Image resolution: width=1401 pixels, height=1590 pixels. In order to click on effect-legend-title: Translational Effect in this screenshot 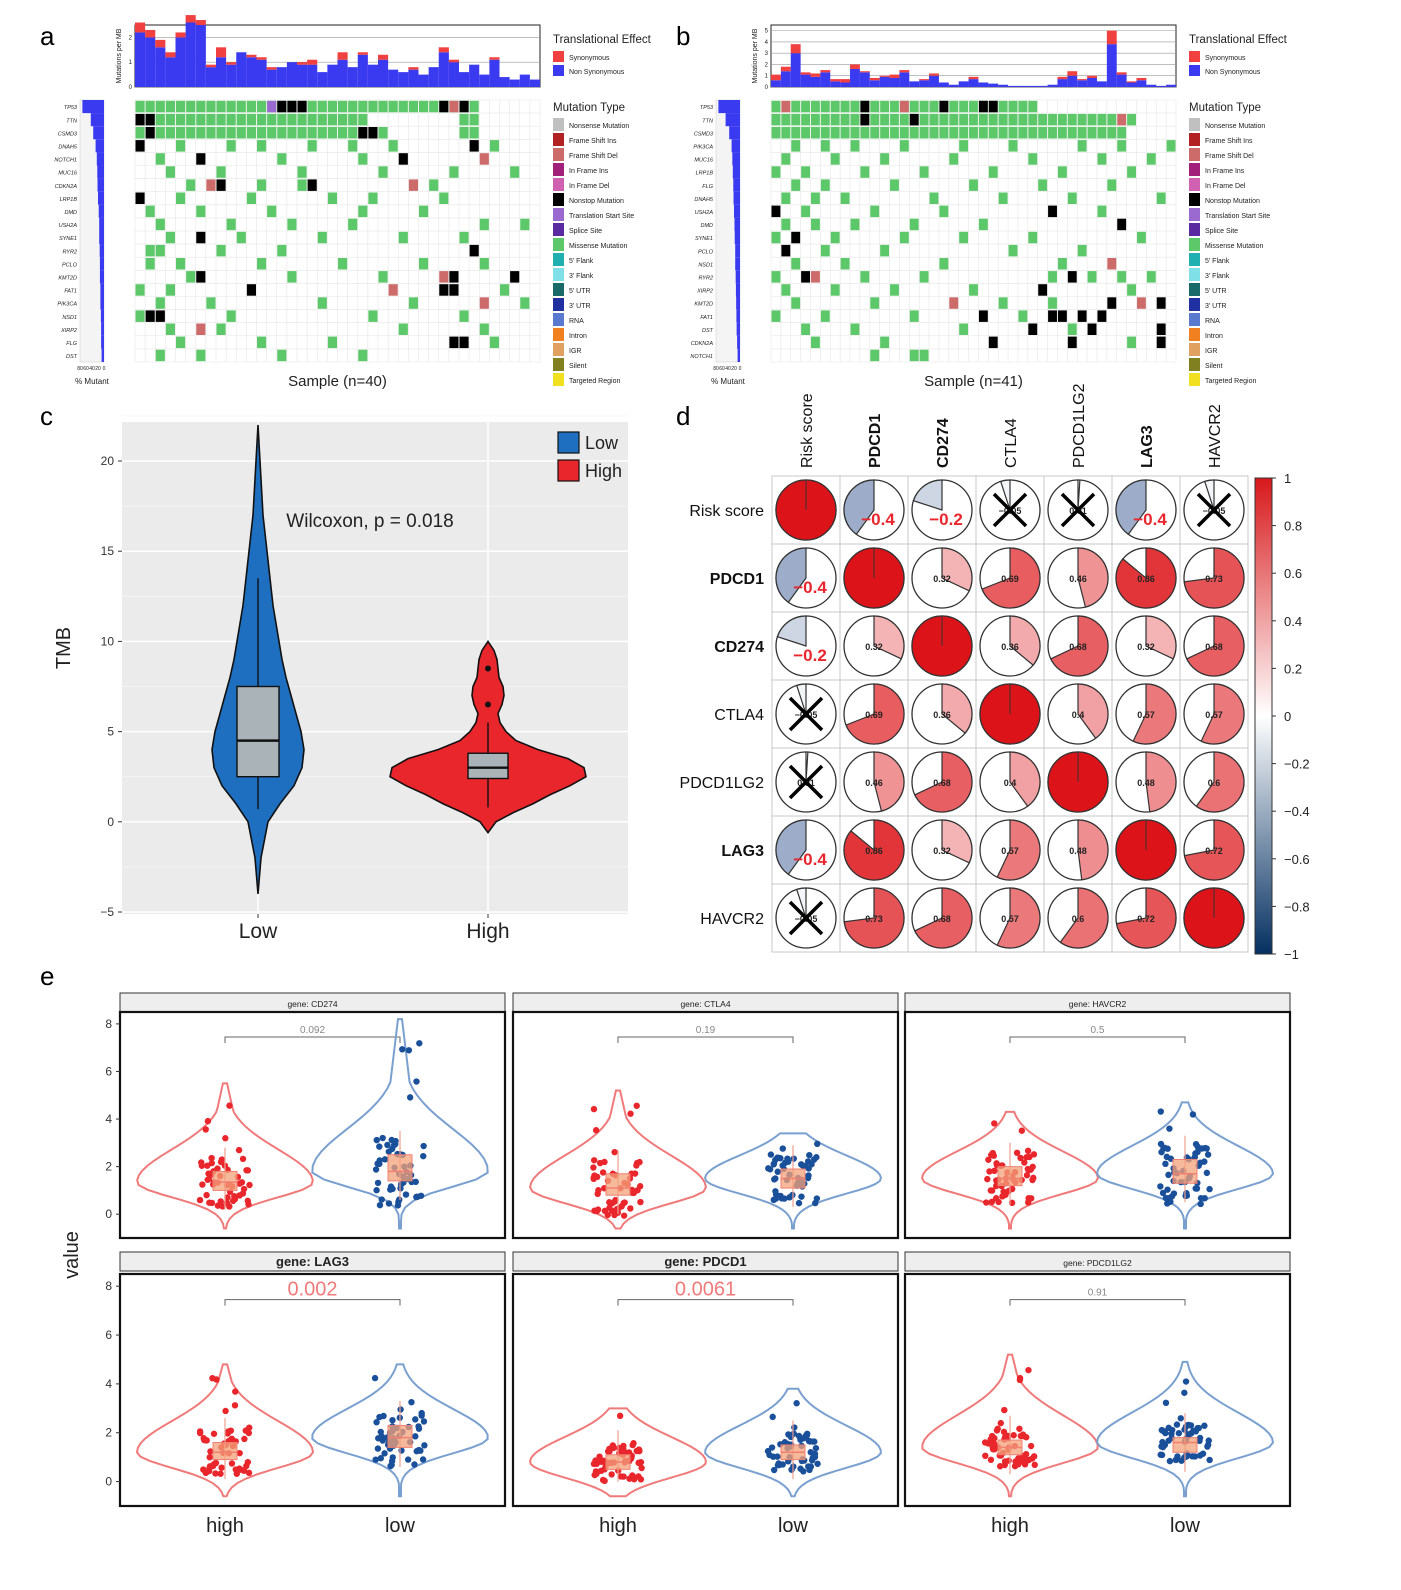, I will do `click(602, 40)`.